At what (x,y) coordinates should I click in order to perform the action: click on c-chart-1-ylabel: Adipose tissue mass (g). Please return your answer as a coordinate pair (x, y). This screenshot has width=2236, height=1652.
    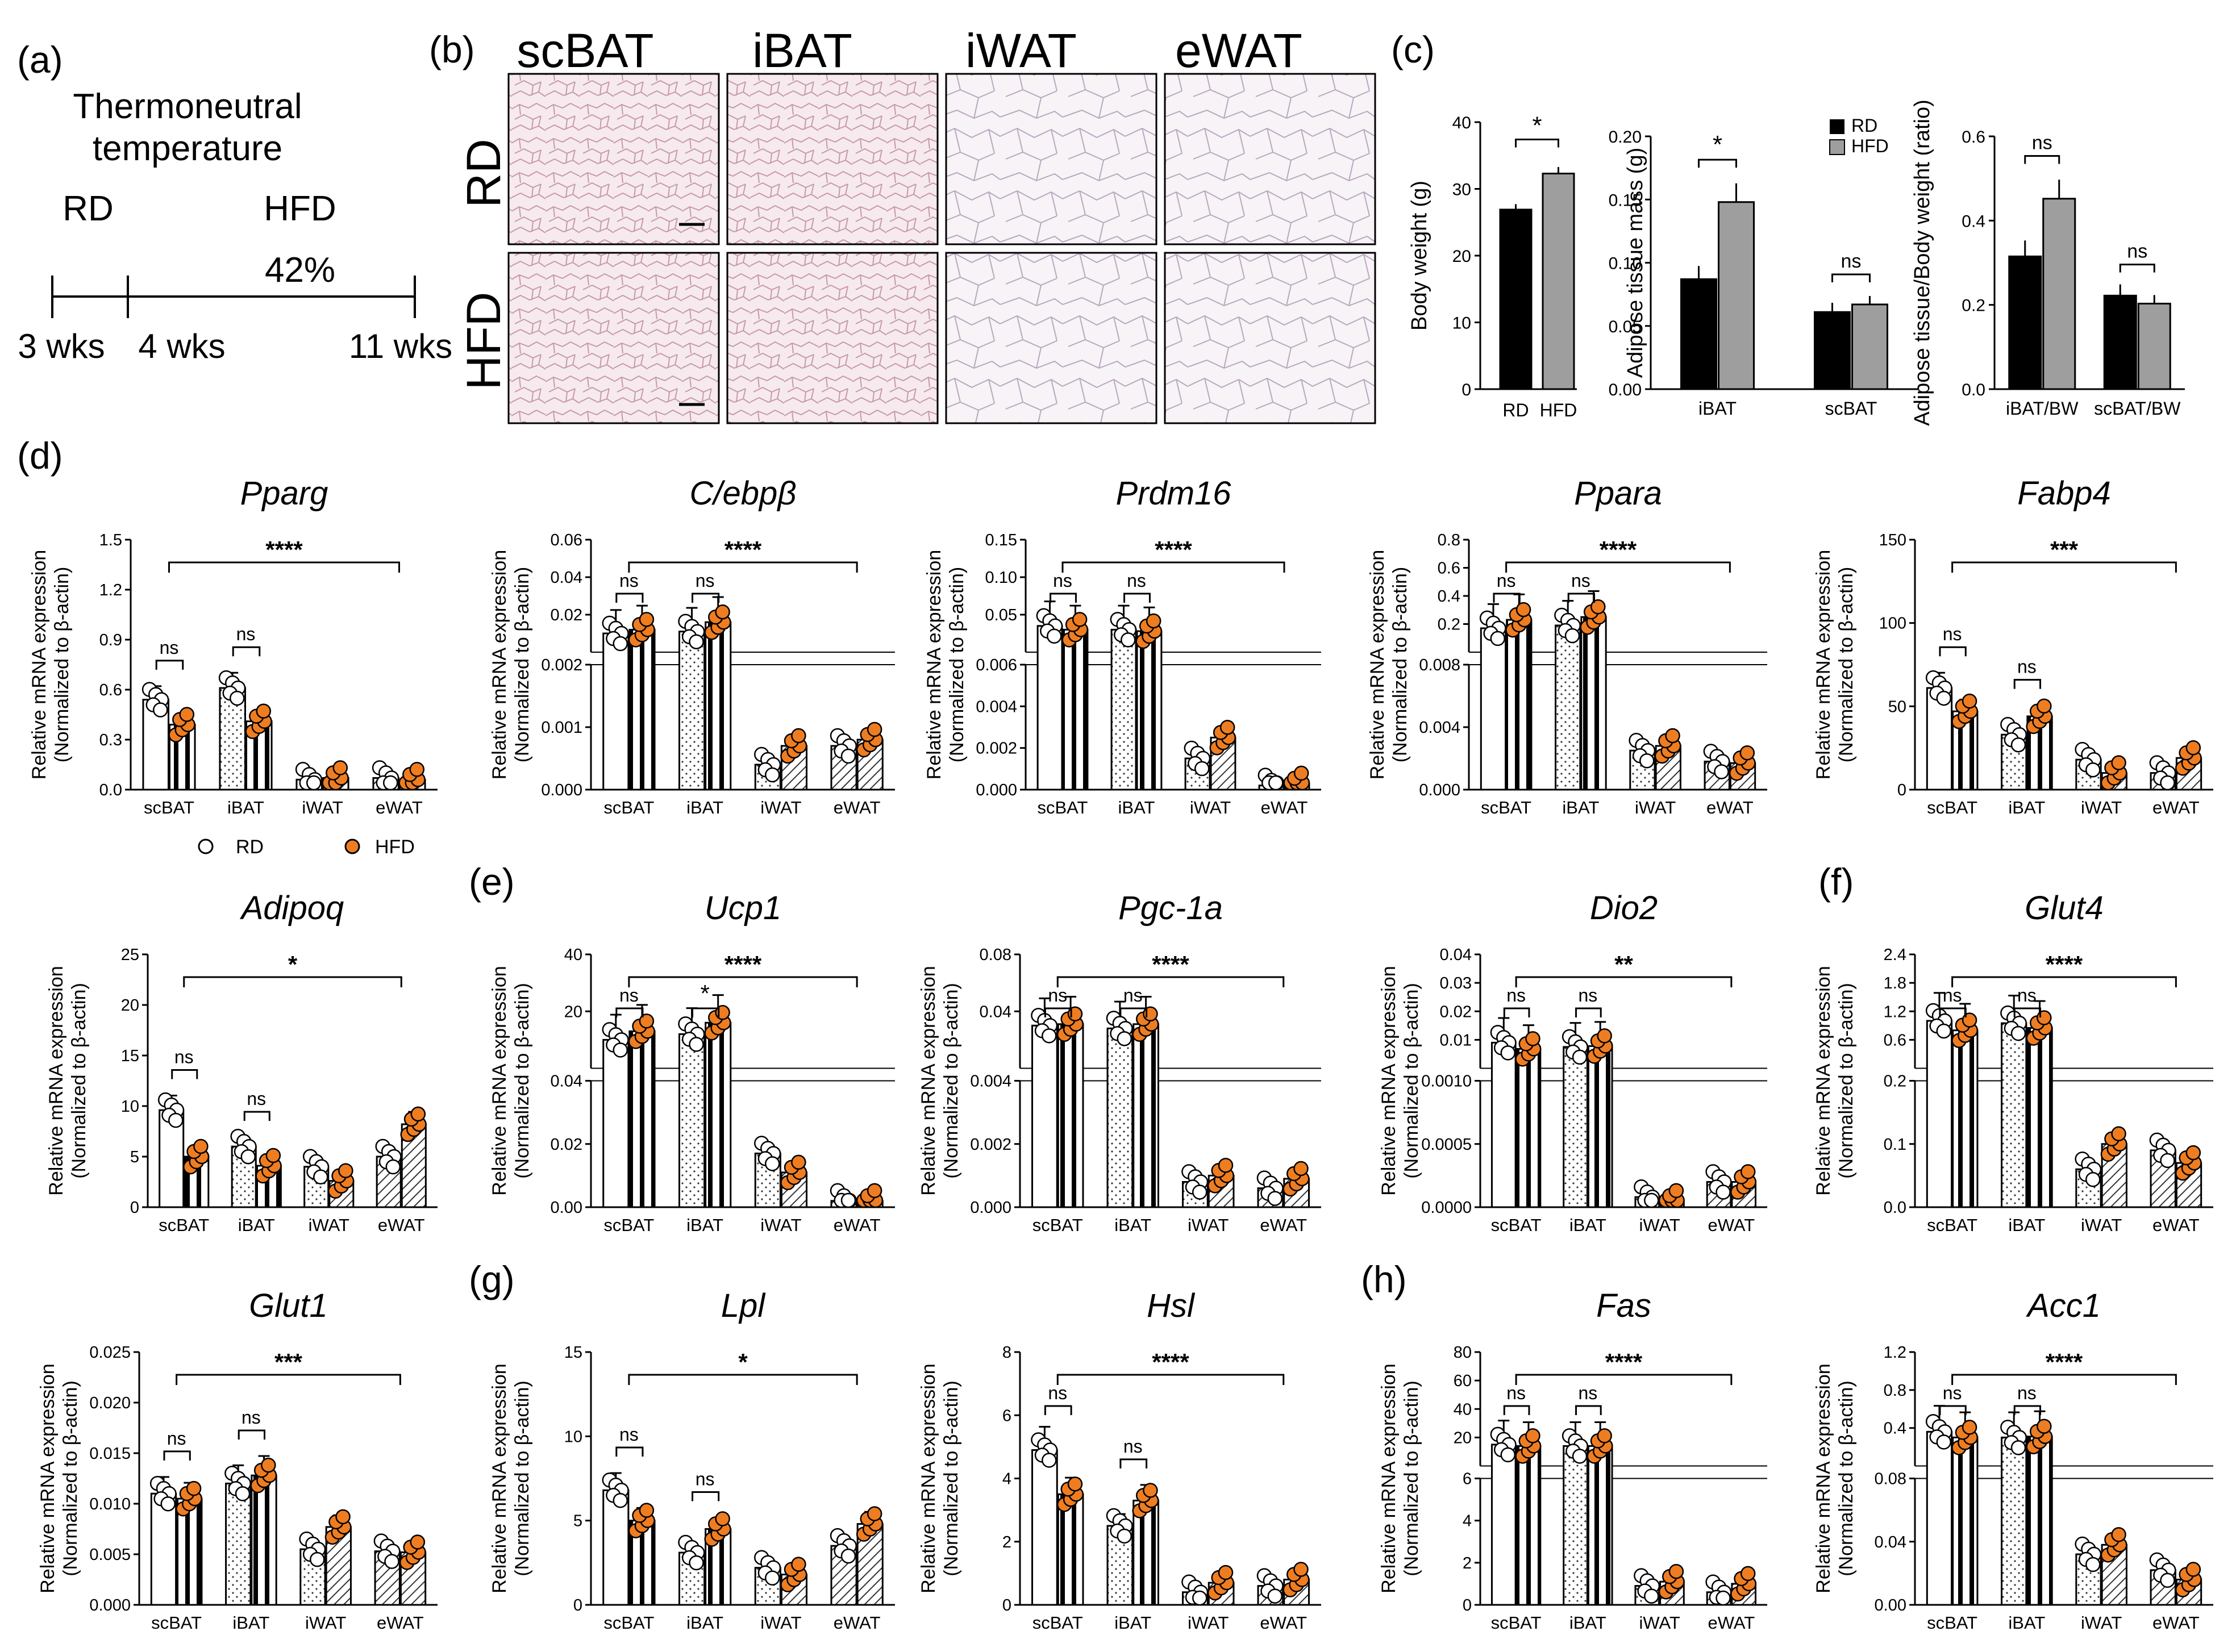
    Looking at the image, I should click on (1635, 263).